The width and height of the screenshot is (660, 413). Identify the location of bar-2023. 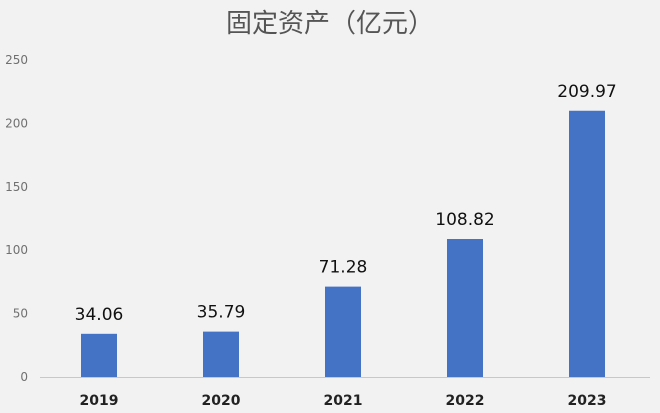
(587, 243).